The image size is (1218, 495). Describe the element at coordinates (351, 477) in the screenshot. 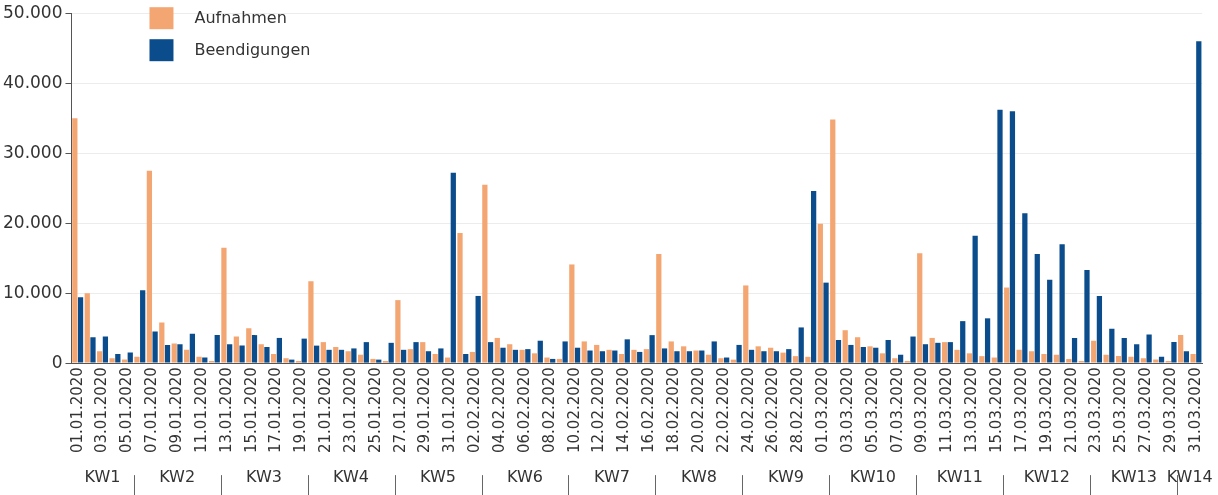

I see `text: KW4` at that location.